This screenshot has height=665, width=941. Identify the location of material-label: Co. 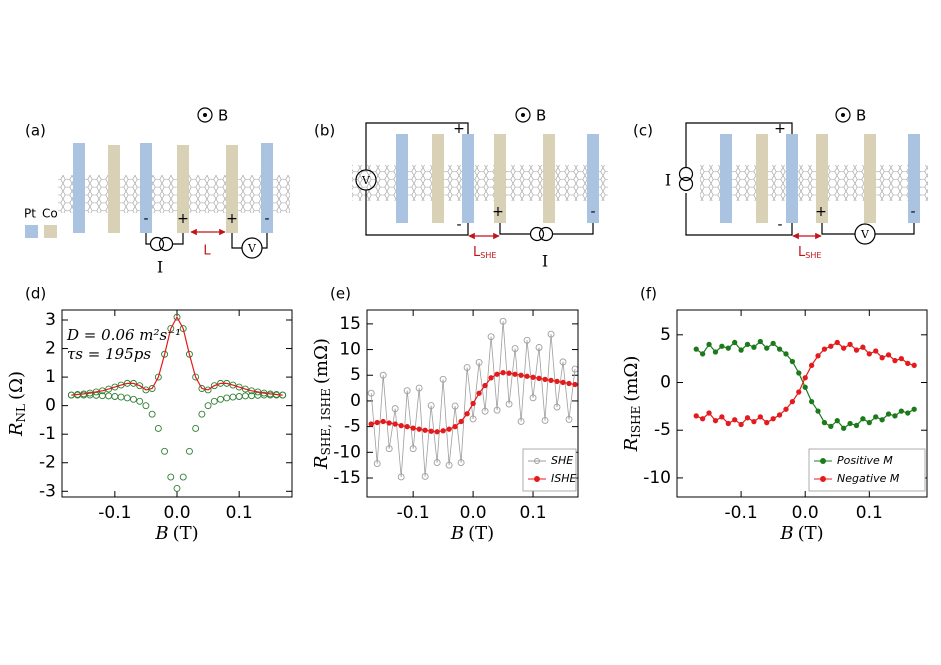
(50, 214).